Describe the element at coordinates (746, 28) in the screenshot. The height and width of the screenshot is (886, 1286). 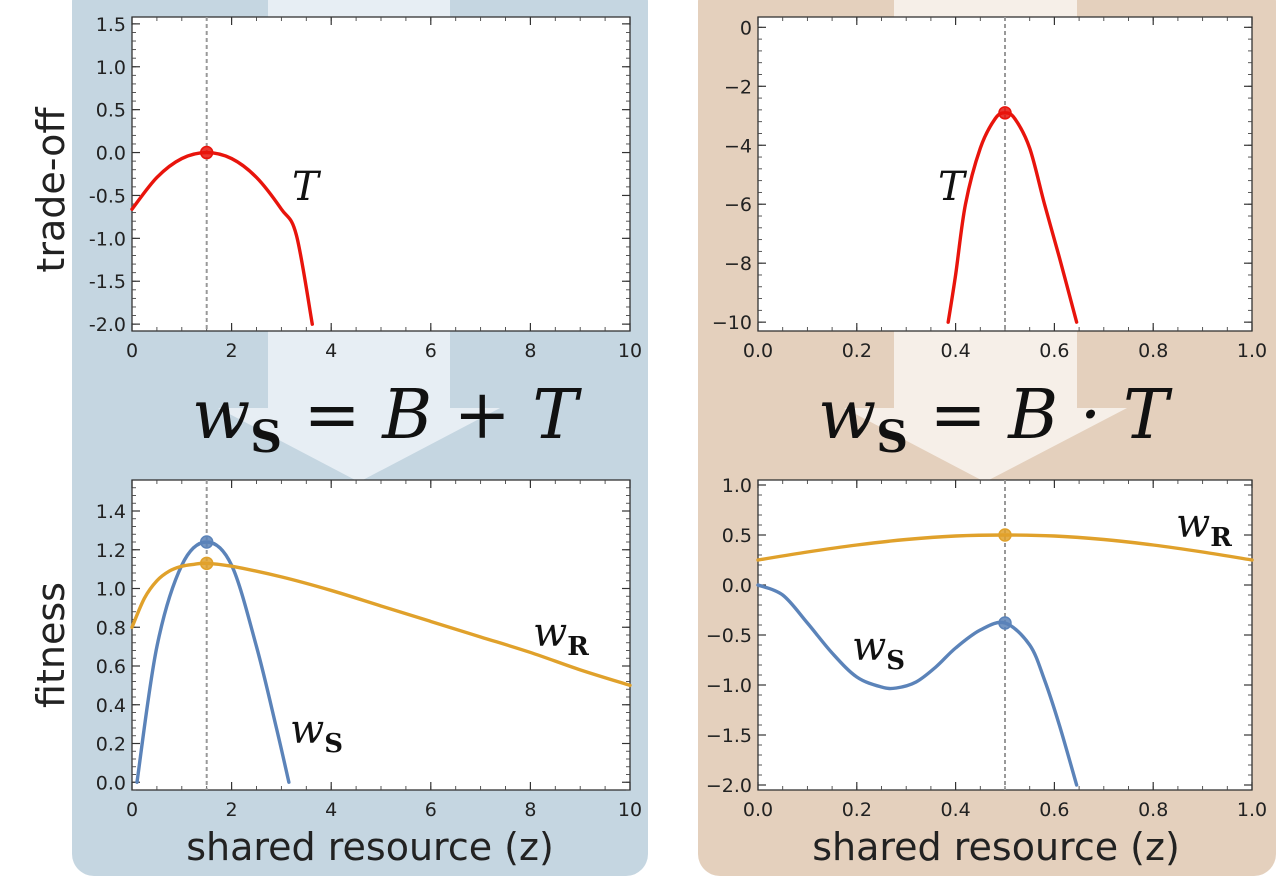
I see `y-tick-label: 0` at that location.